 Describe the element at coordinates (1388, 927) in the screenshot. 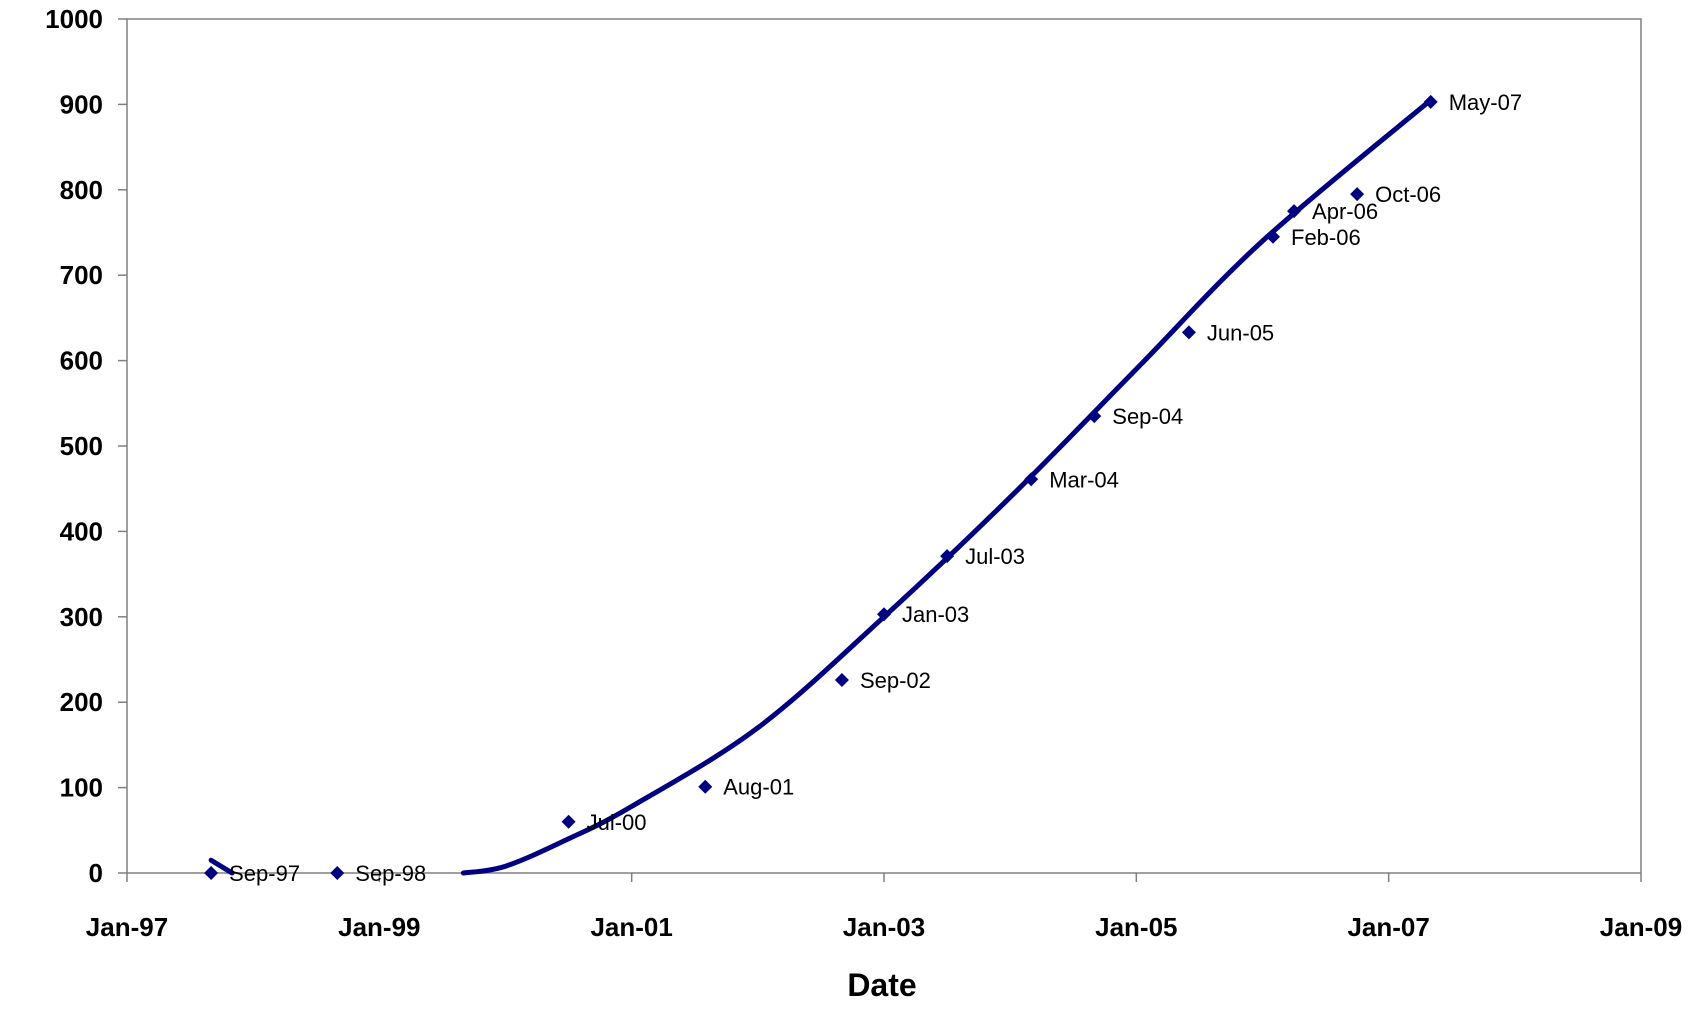

I see `x-tick-label: Jan-07` at that location.